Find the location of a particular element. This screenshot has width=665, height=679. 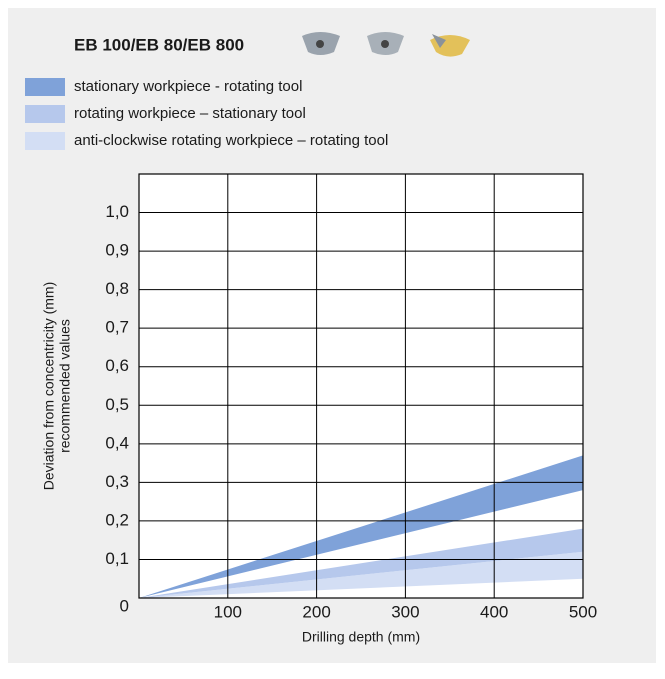

y-axis-title: recommended values is located at coordinates (65, 386).